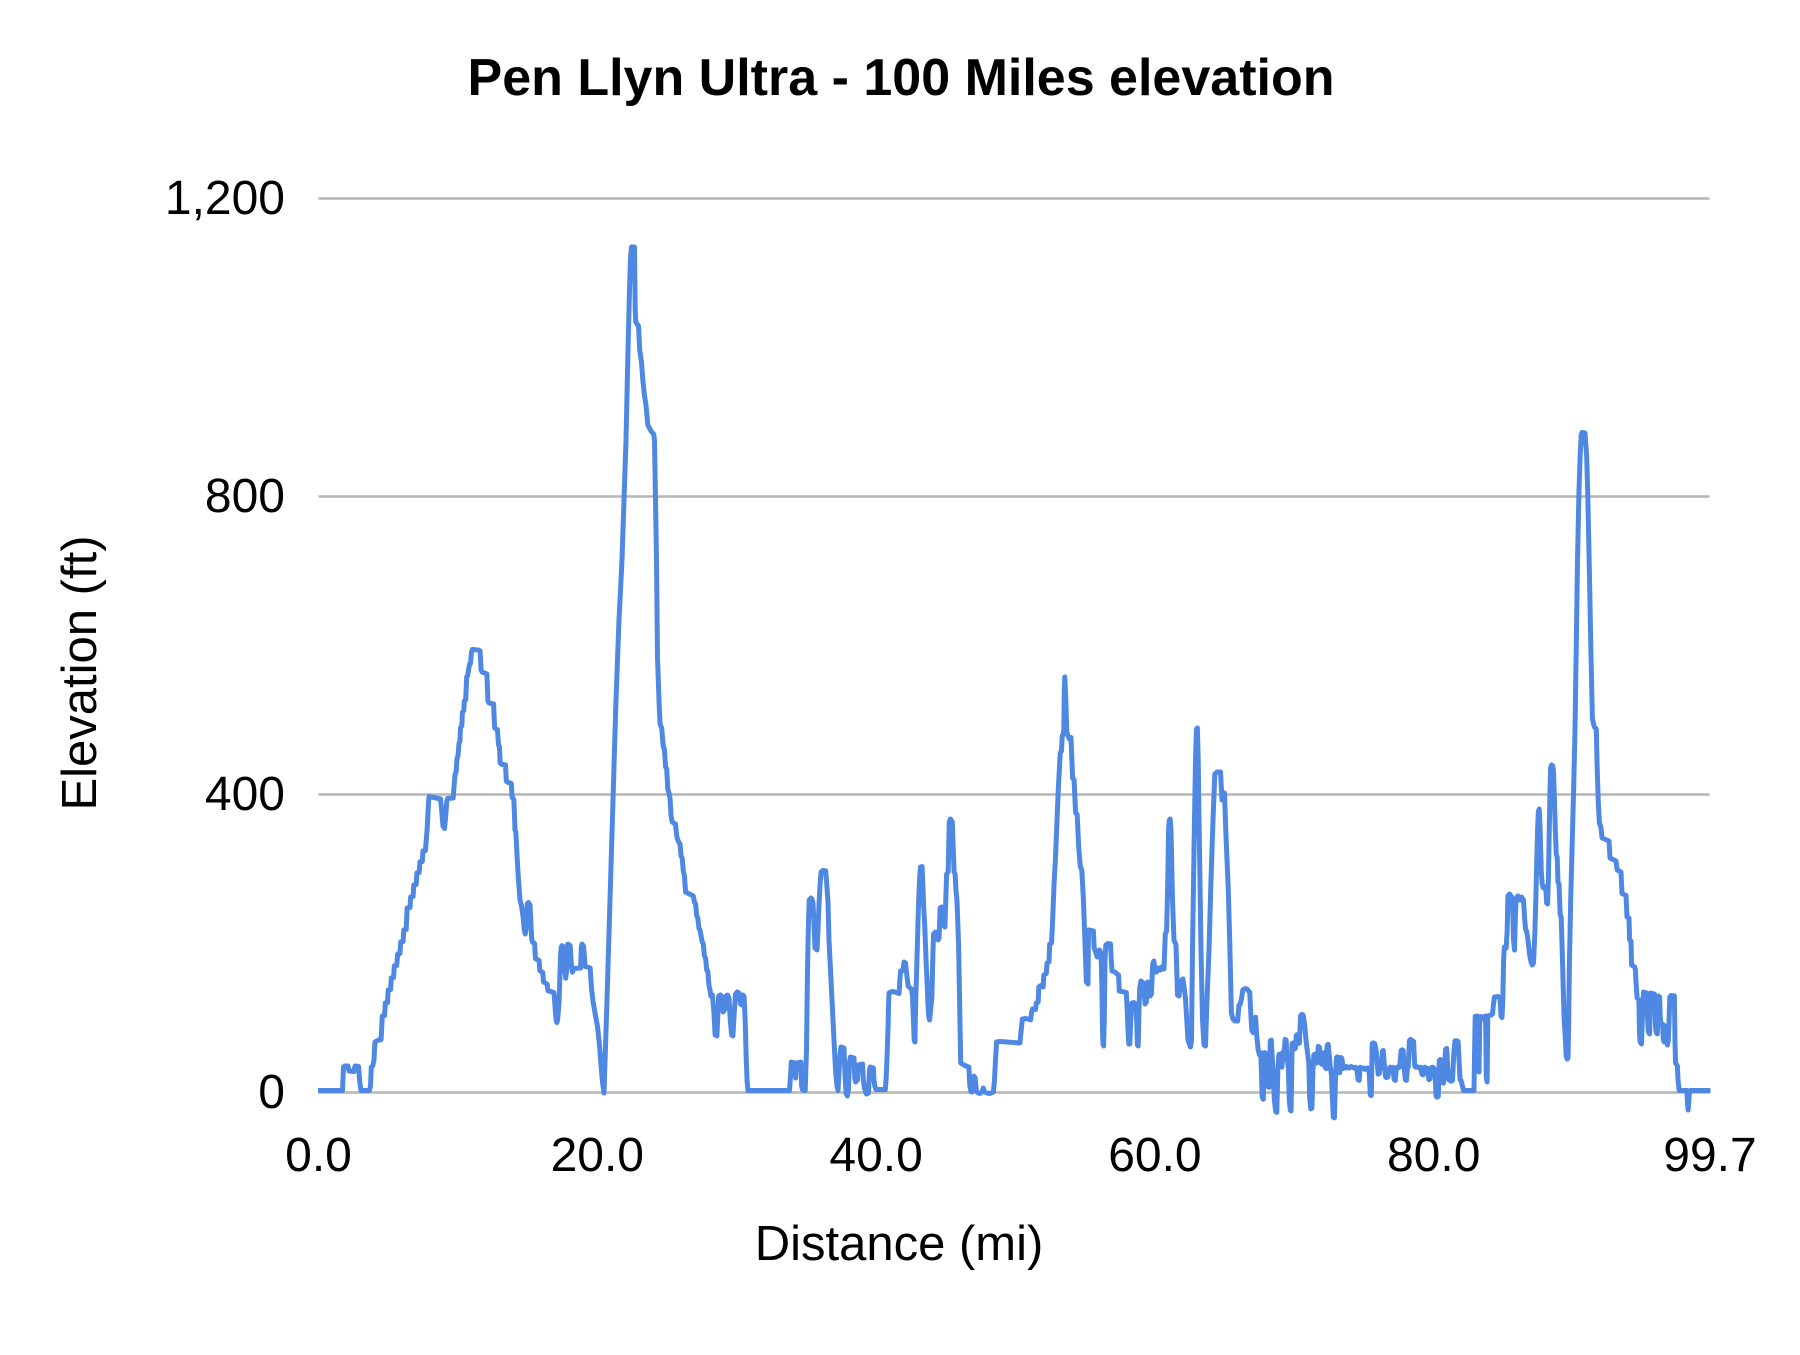  Describe the element at coordinates (1433, 1155) in the screenshot. I see `svg-text: 80.0` at that location.